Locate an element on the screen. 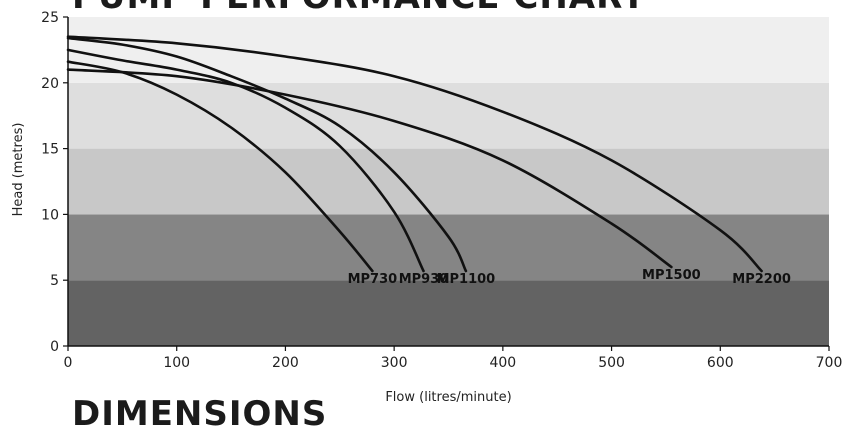 The width and height of the screenshot is (845, 434). x-tick-label-500: 500 is located at coordinates (611, 363).